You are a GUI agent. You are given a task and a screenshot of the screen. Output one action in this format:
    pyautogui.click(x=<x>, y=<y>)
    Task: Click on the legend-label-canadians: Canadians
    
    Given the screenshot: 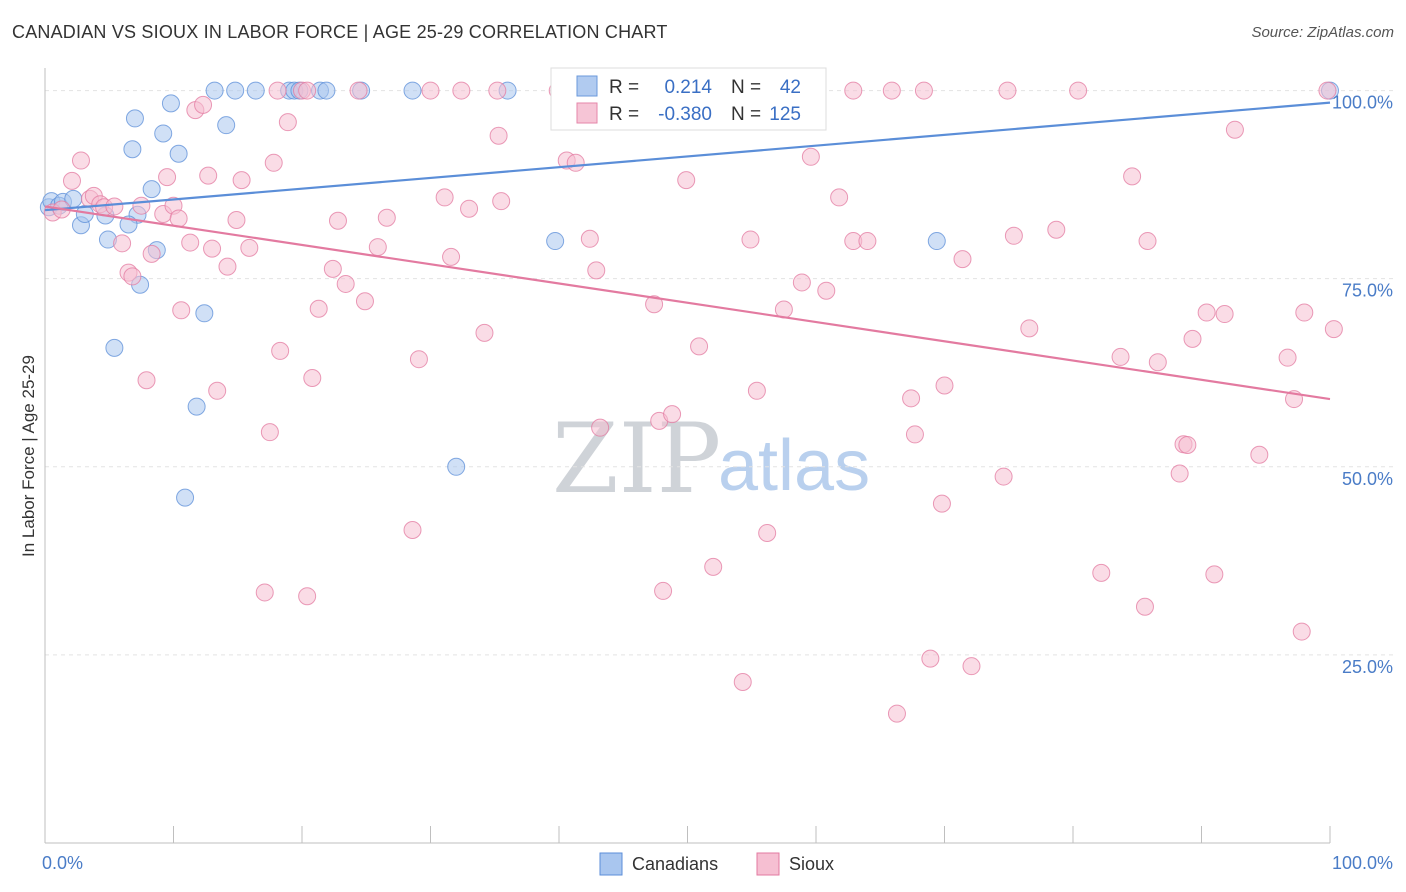 What is the action you would take?
    pyautogui.click(x=675, y=864)
    